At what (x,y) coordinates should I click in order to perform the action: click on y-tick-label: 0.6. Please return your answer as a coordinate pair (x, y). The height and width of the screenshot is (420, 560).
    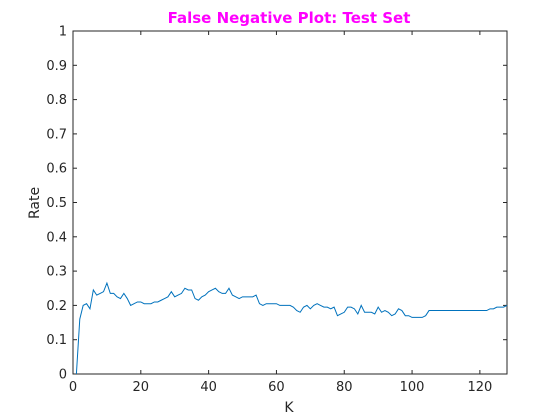
    Looking at the image, I should click on (56, 169).